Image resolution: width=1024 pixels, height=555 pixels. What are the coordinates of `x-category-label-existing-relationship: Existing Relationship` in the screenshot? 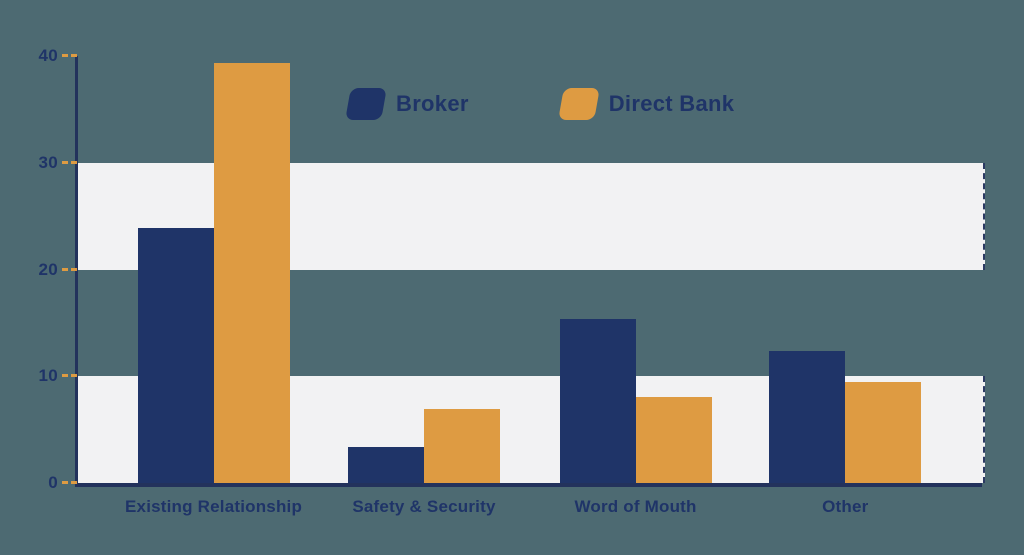 It's located at (214, 506).